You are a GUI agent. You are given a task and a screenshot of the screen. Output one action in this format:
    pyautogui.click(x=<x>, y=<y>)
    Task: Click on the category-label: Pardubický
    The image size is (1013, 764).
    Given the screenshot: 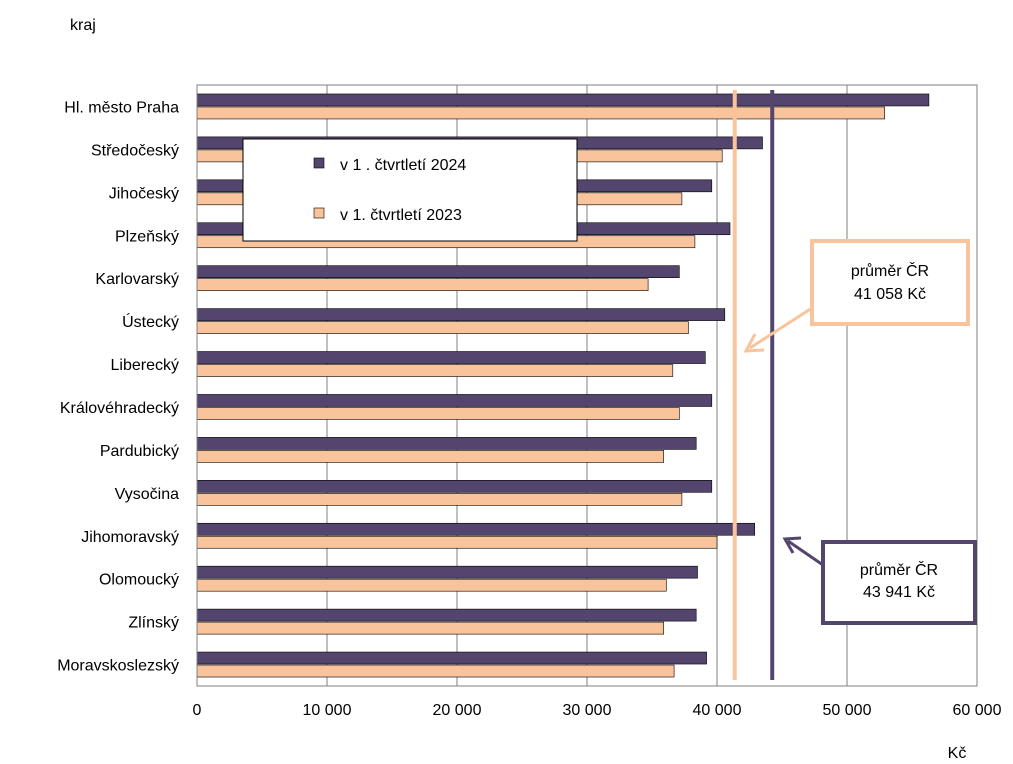 What is the action you would take?
    pyautogui.click(x=139, y=451)
    